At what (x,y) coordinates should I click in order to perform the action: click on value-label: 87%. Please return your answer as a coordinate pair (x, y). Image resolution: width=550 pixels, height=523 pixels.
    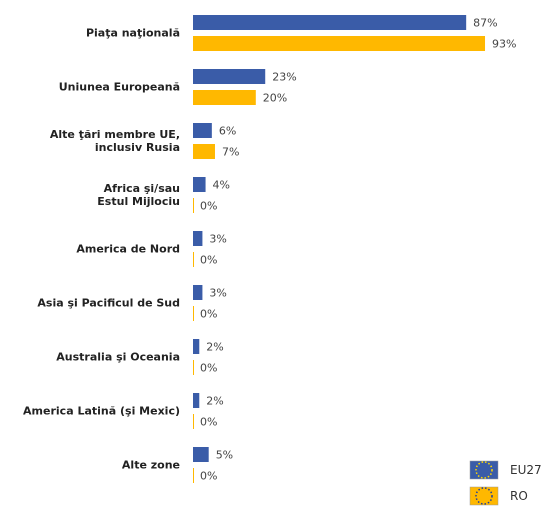
    Looking at the image, I should click on (485, 22).